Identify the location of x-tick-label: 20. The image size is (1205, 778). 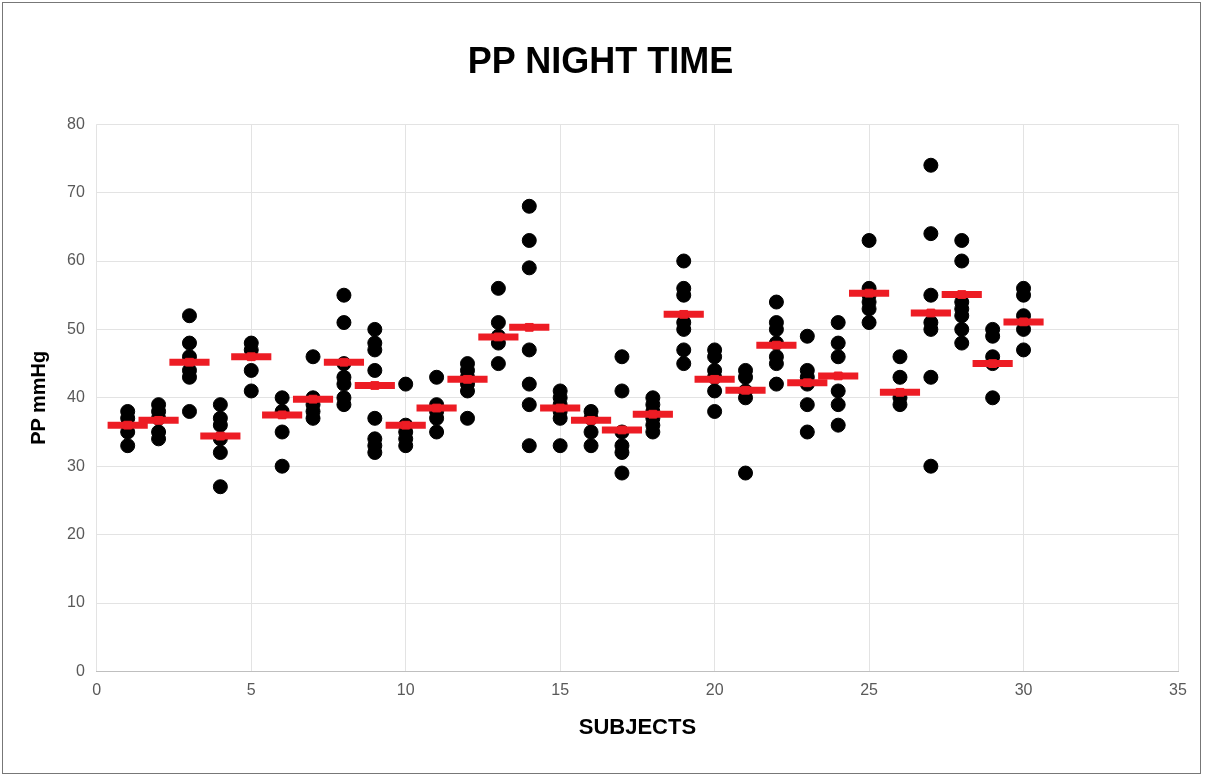
(714, 690).